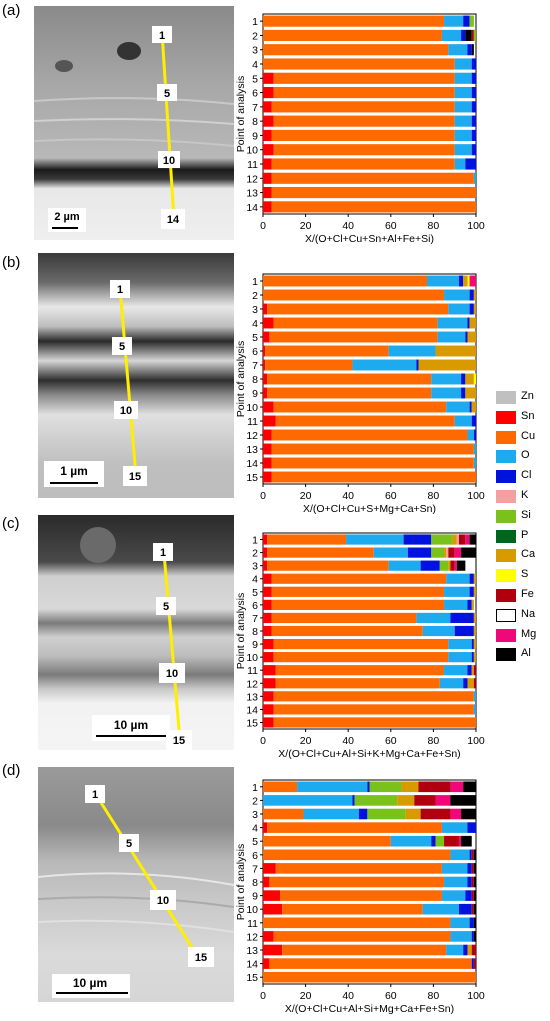 This screenshot has width=550, height=1021. I want to click on marker-c-15: 15, so click(179, 741).